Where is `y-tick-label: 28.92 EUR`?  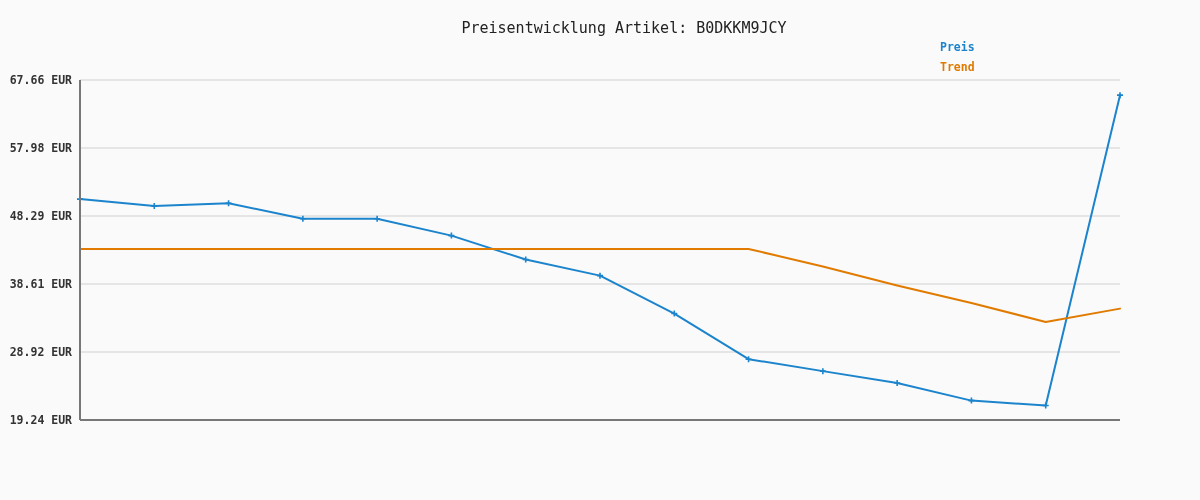
y-tick-label: 28.92 EUR is located at coordinates (41, 352).